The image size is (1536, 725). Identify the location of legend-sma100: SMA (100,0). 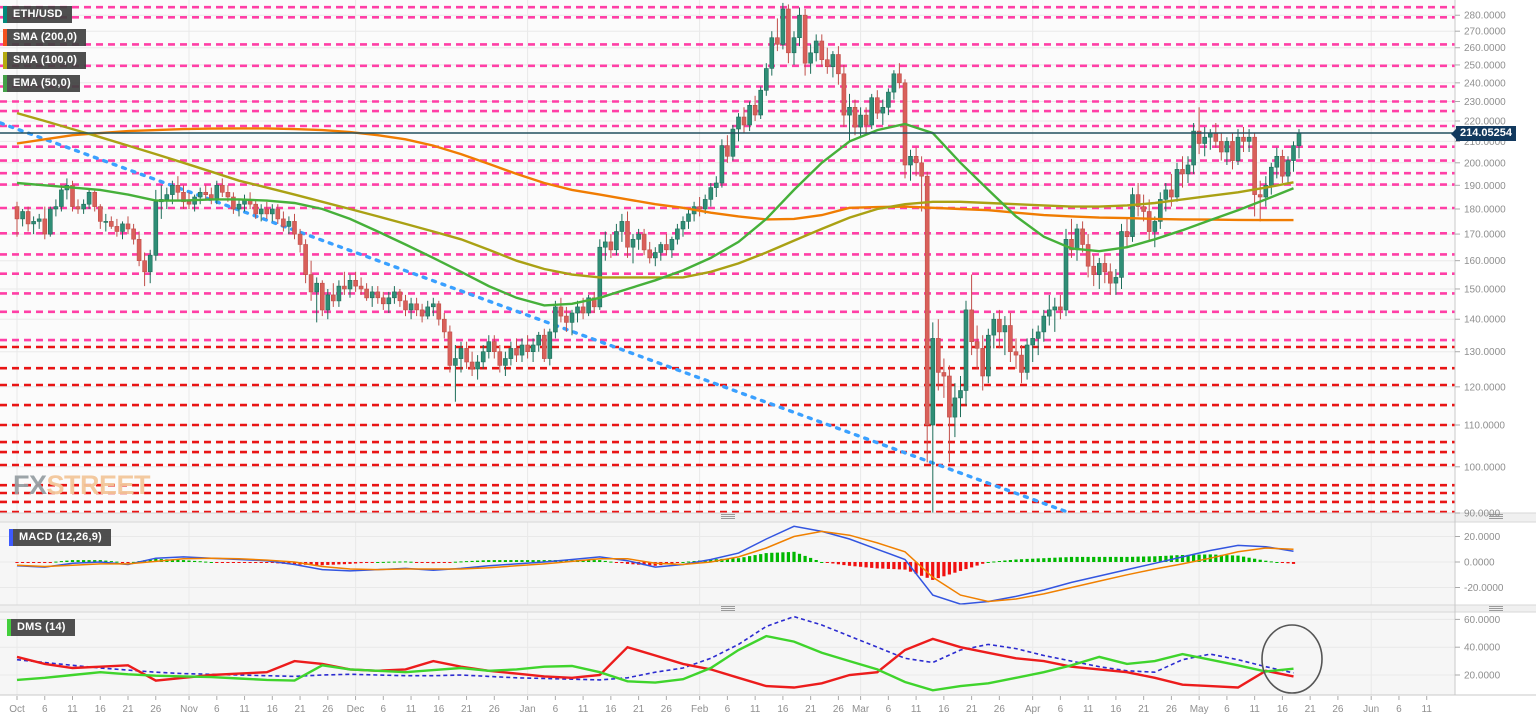
(45, 60).